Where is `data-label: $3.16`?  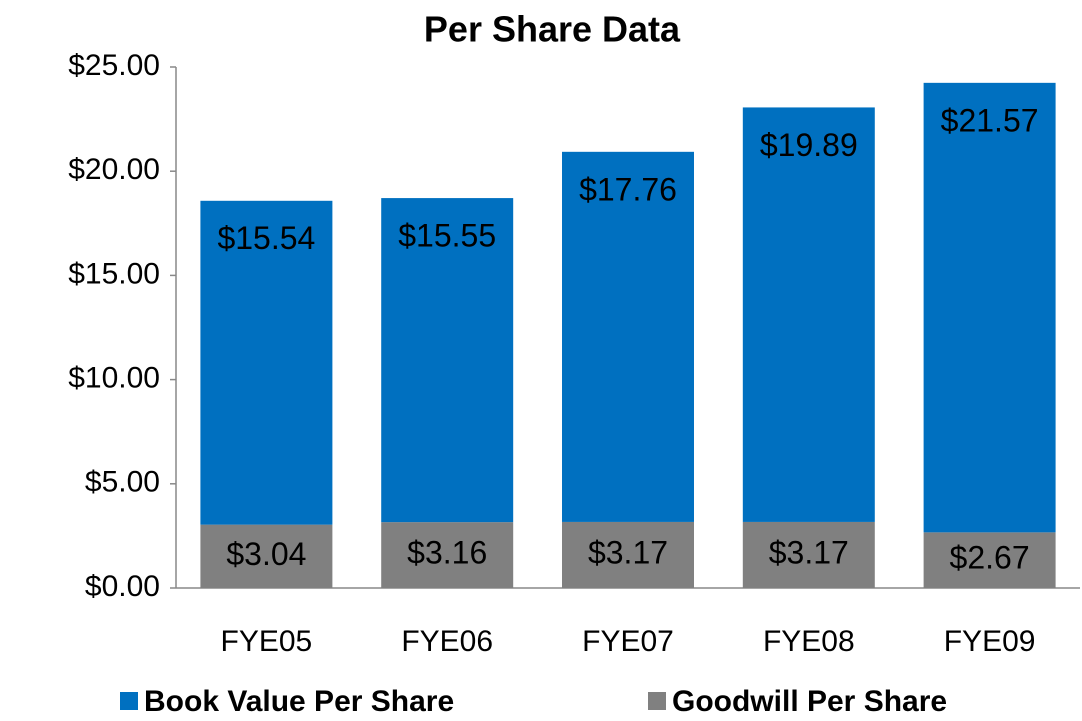 data-label: $3.16 is located at coordinates (447, 553).